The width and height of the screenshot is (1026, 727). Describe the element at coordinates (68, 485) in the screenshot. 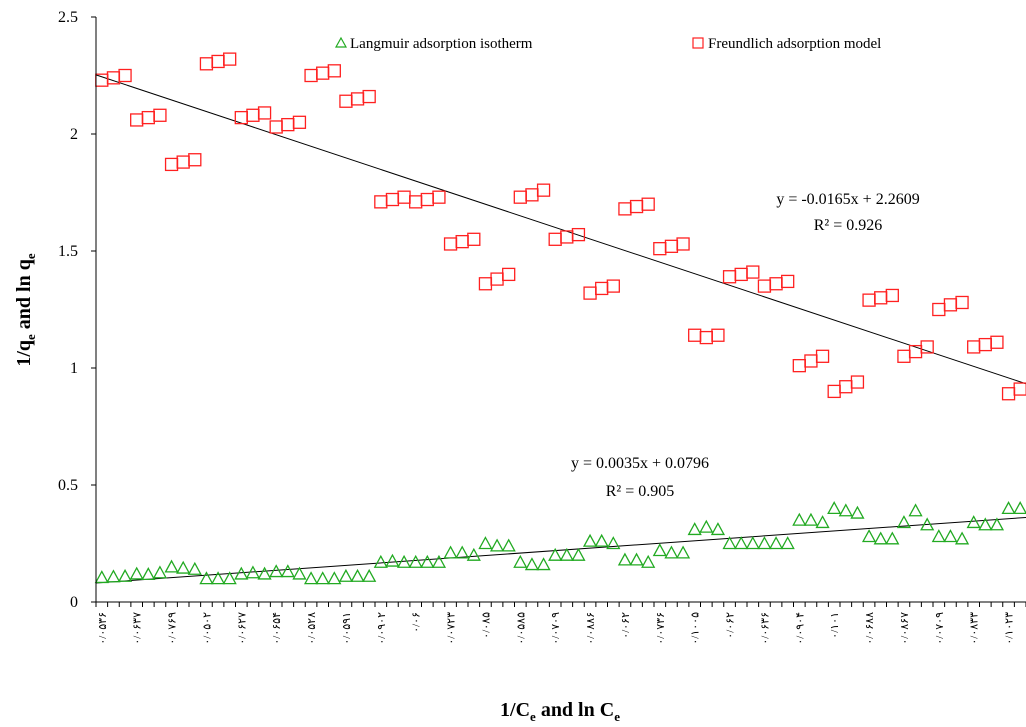

I see `y-tick-label: 0.5` at that location.